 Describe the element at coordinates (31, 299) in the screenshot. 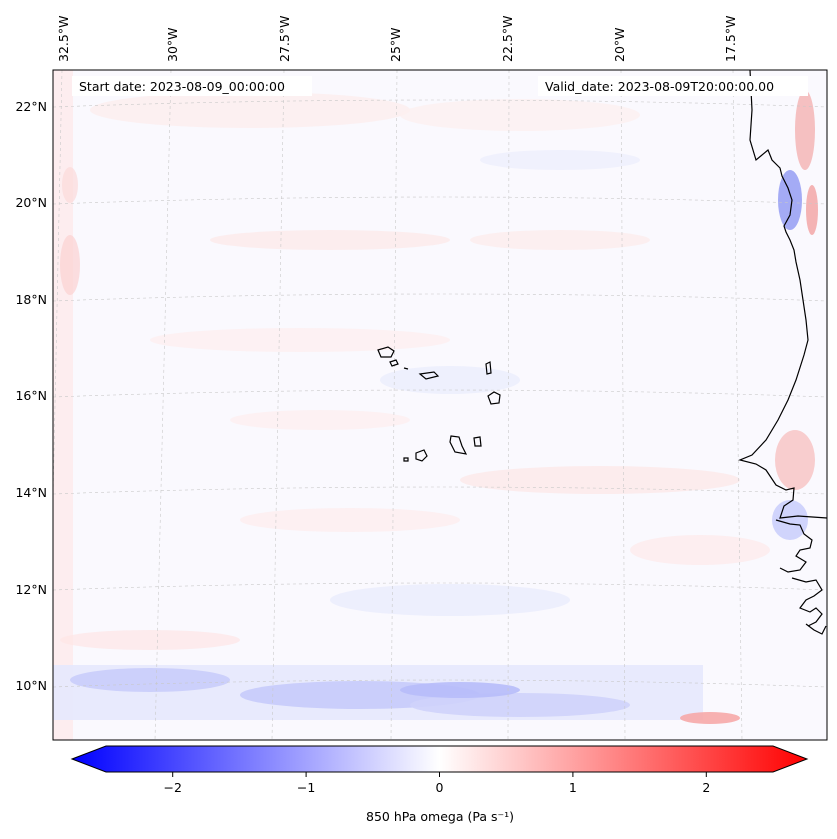

I see `lat-label: 18°N` at that location.